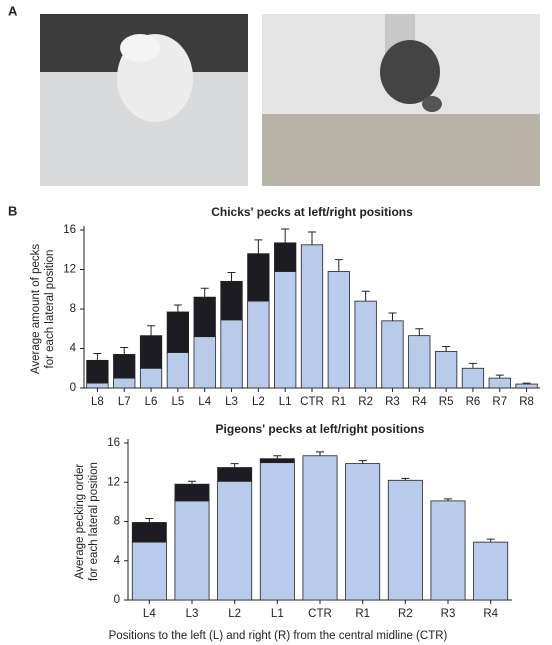  What do you see at coordinates (144, 100) in the screenshot?
I see `photo-rat` at bounding box center [144, 100].